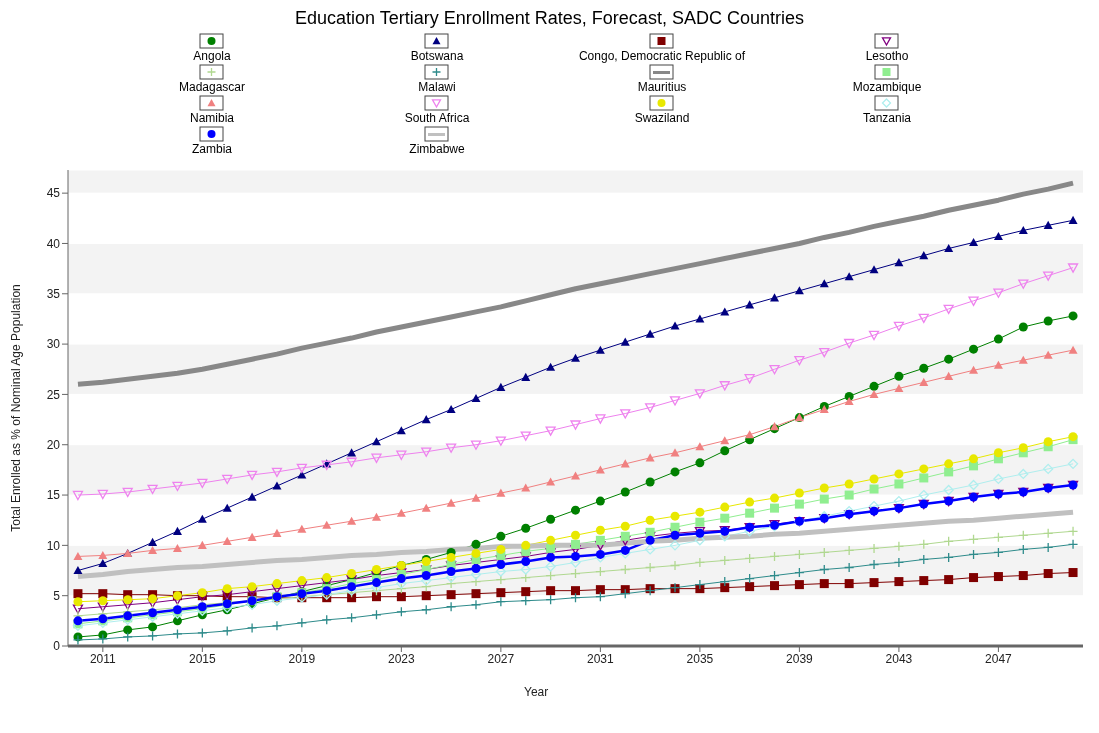 The width and height of the screenshot is (1099, 733). I want to click on legend-label: Madagascar, so click(212, 87).